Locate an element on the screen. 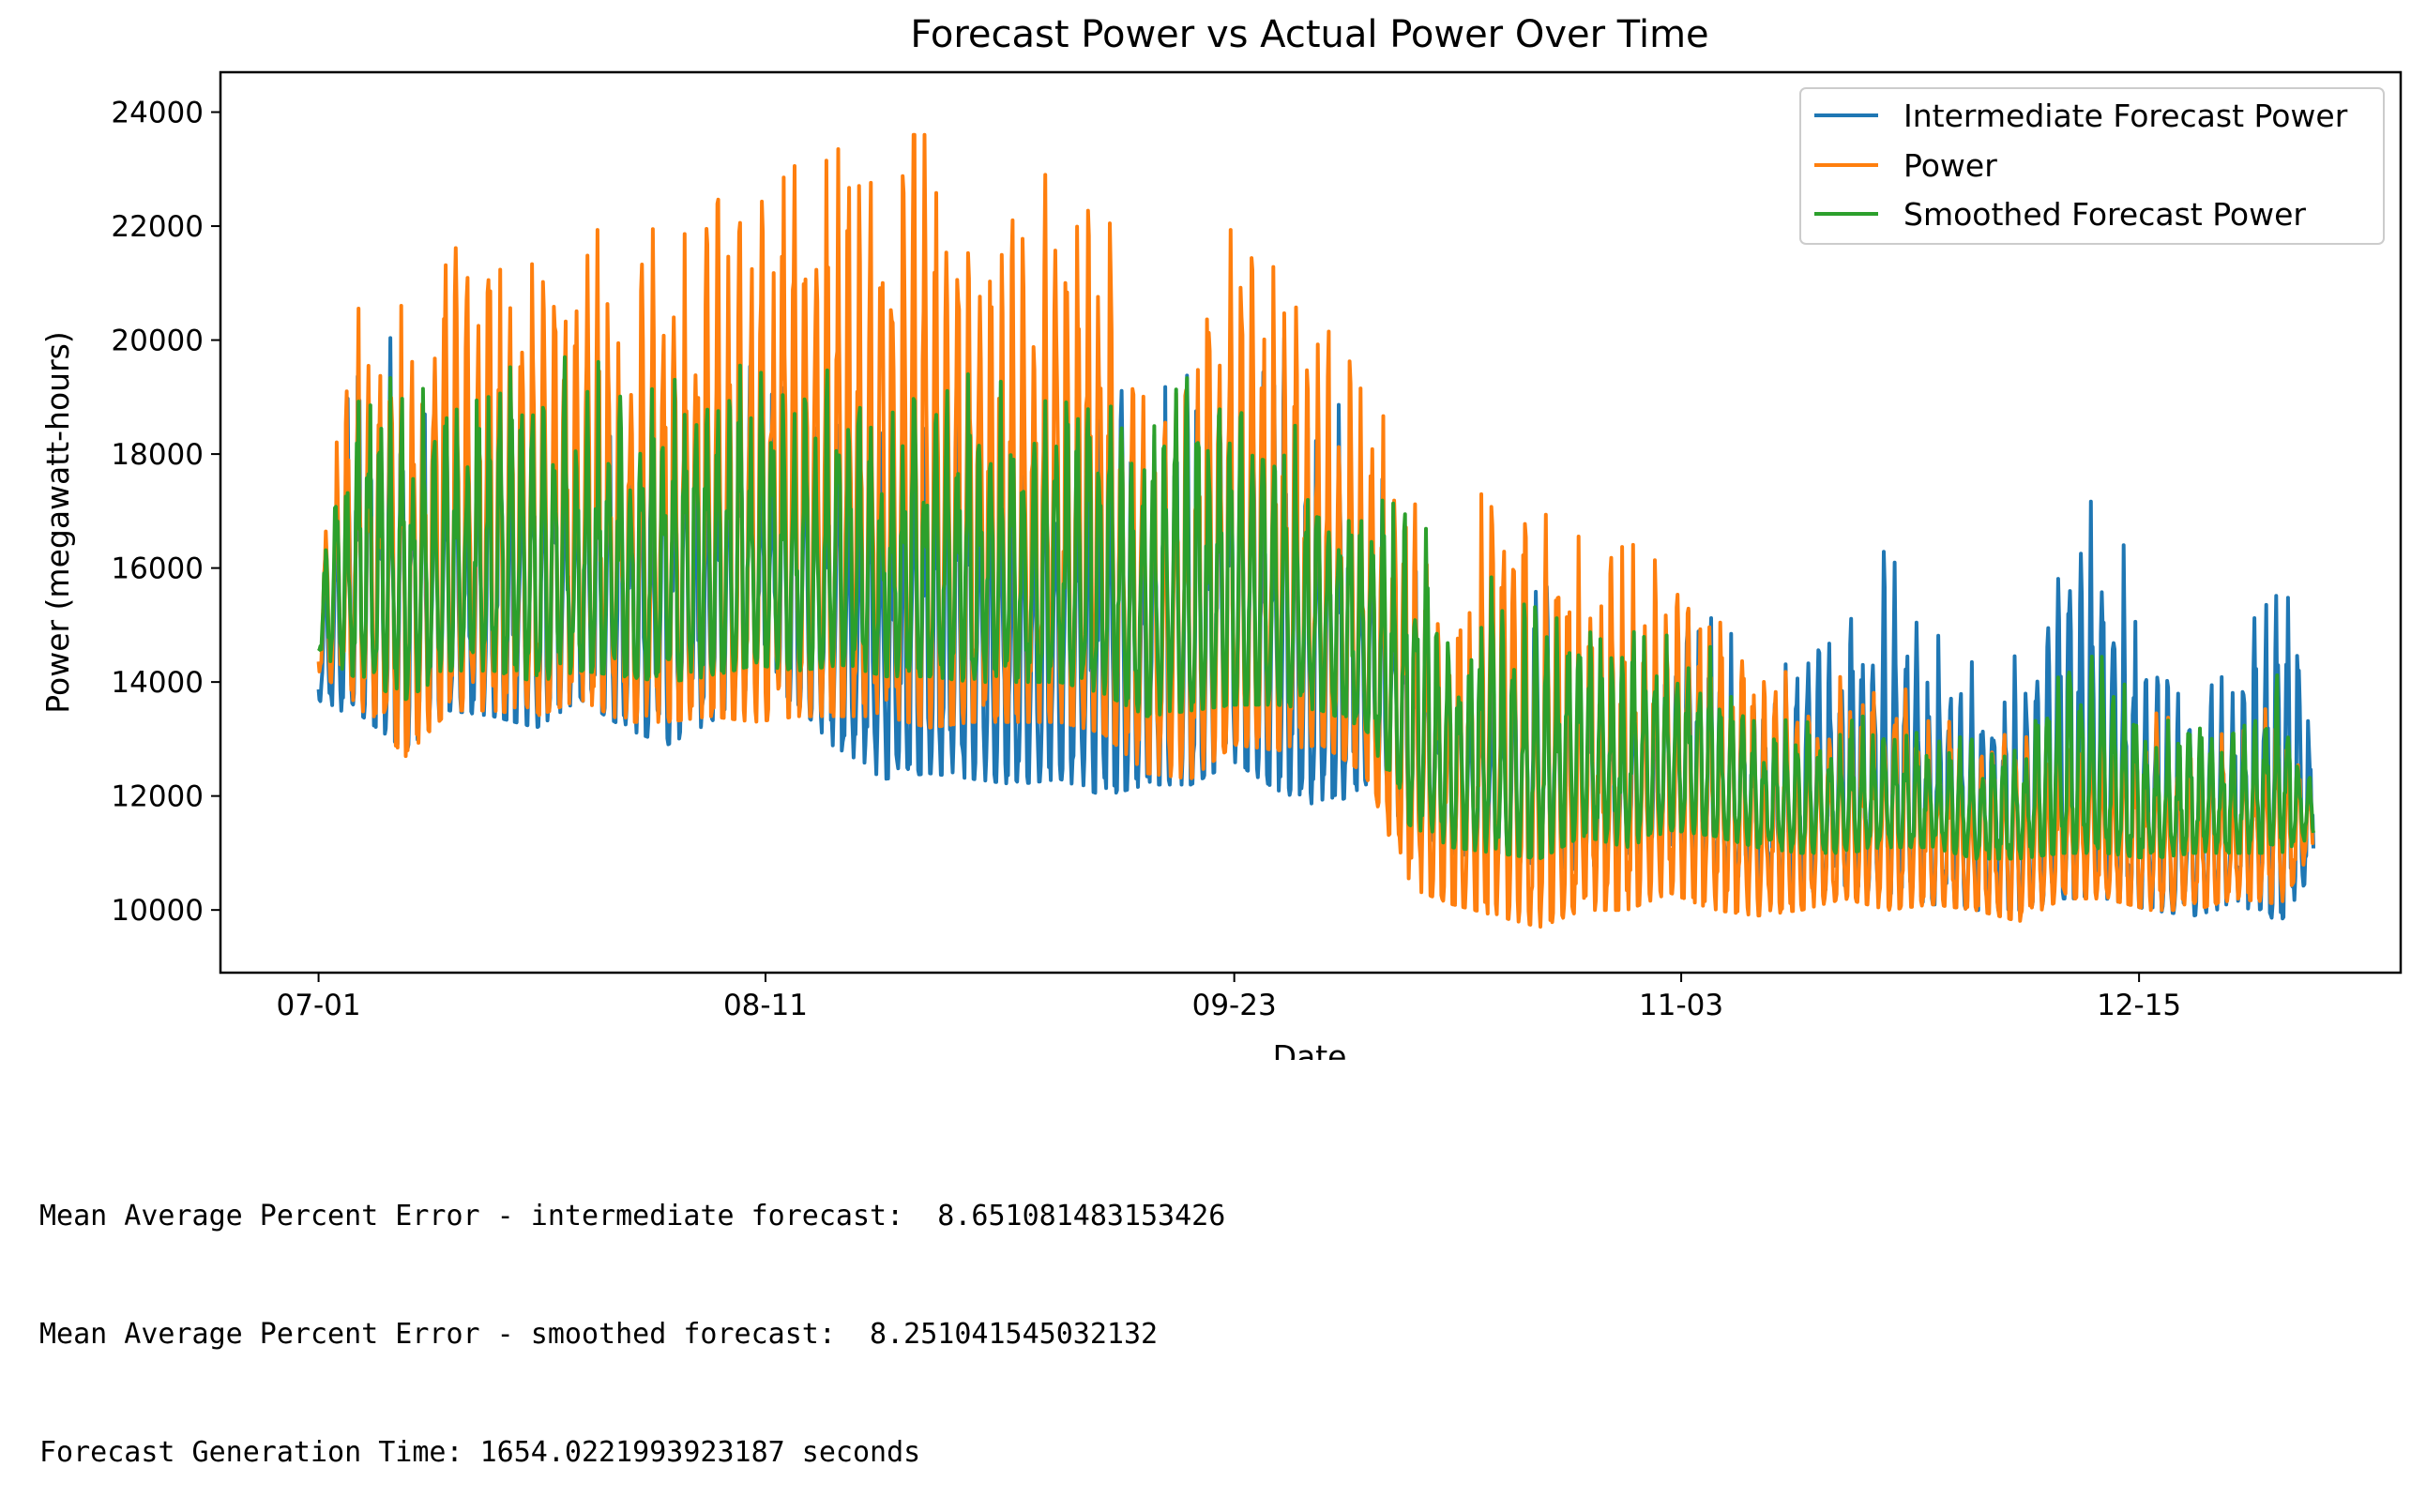 The width and height of the screenshot is (2411, 1512). chart-title: Forecast Power vs Actual Power Over Time is located at coordinates (1309, 34).